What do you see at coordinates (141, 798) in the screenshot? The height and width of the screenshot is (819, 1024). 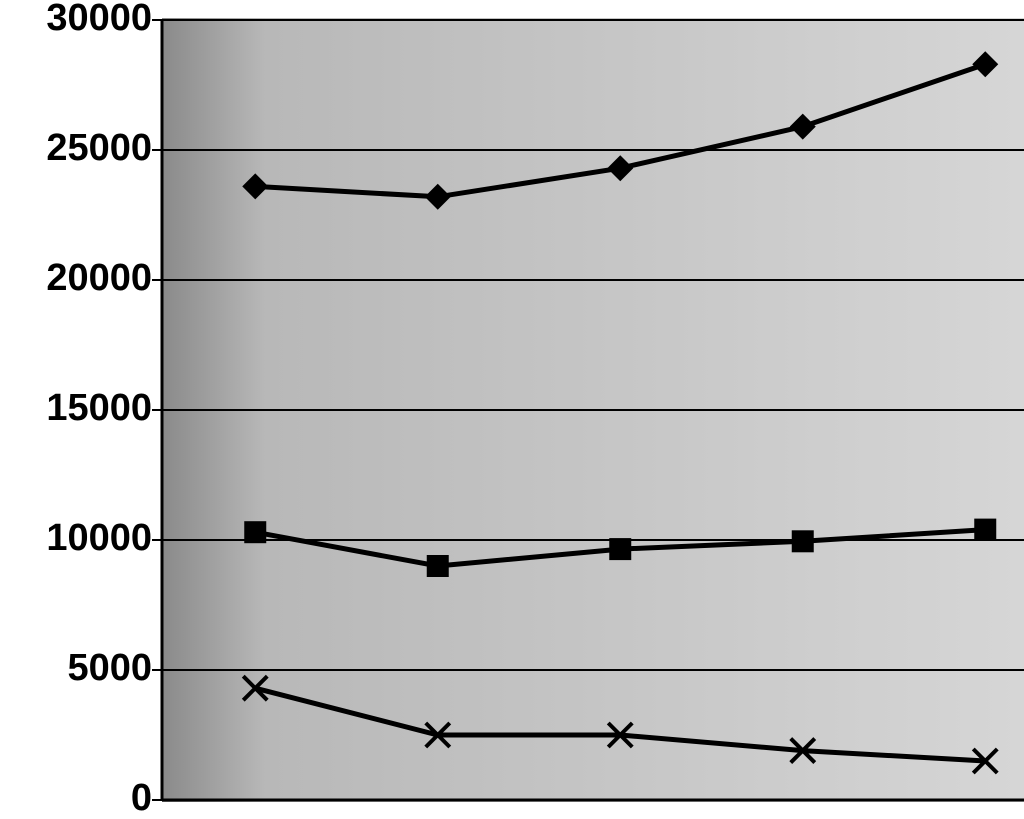 I see `y-tick-label: 0` at bounding box center [141, 798].